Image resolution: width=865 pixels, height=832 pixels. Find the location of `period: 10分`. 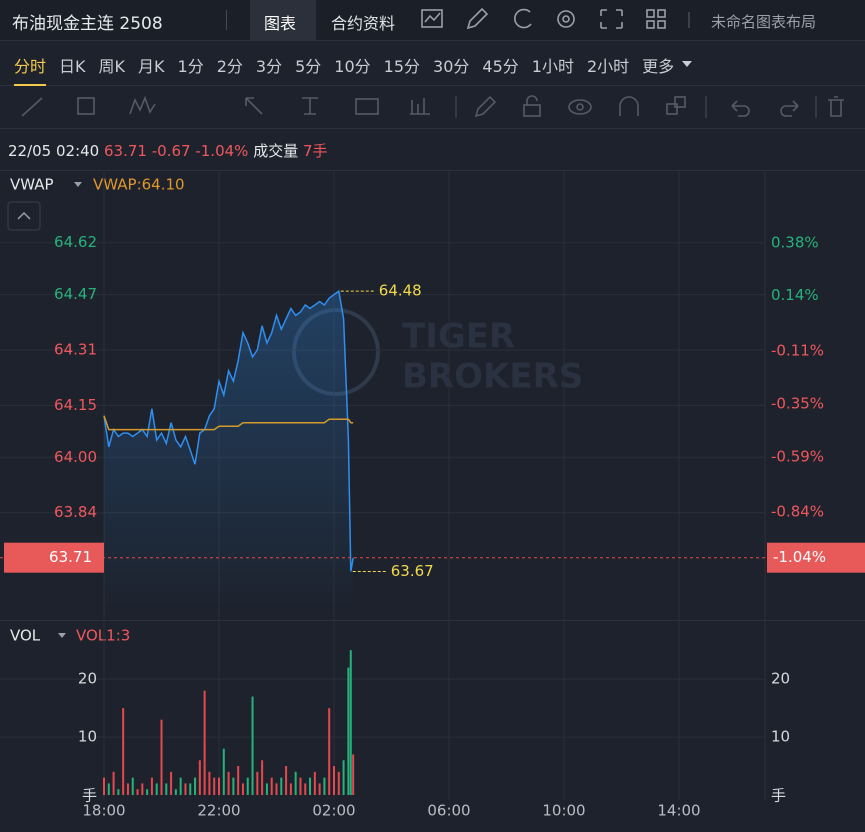

period: 10分 is located at coordinates (352, 66).